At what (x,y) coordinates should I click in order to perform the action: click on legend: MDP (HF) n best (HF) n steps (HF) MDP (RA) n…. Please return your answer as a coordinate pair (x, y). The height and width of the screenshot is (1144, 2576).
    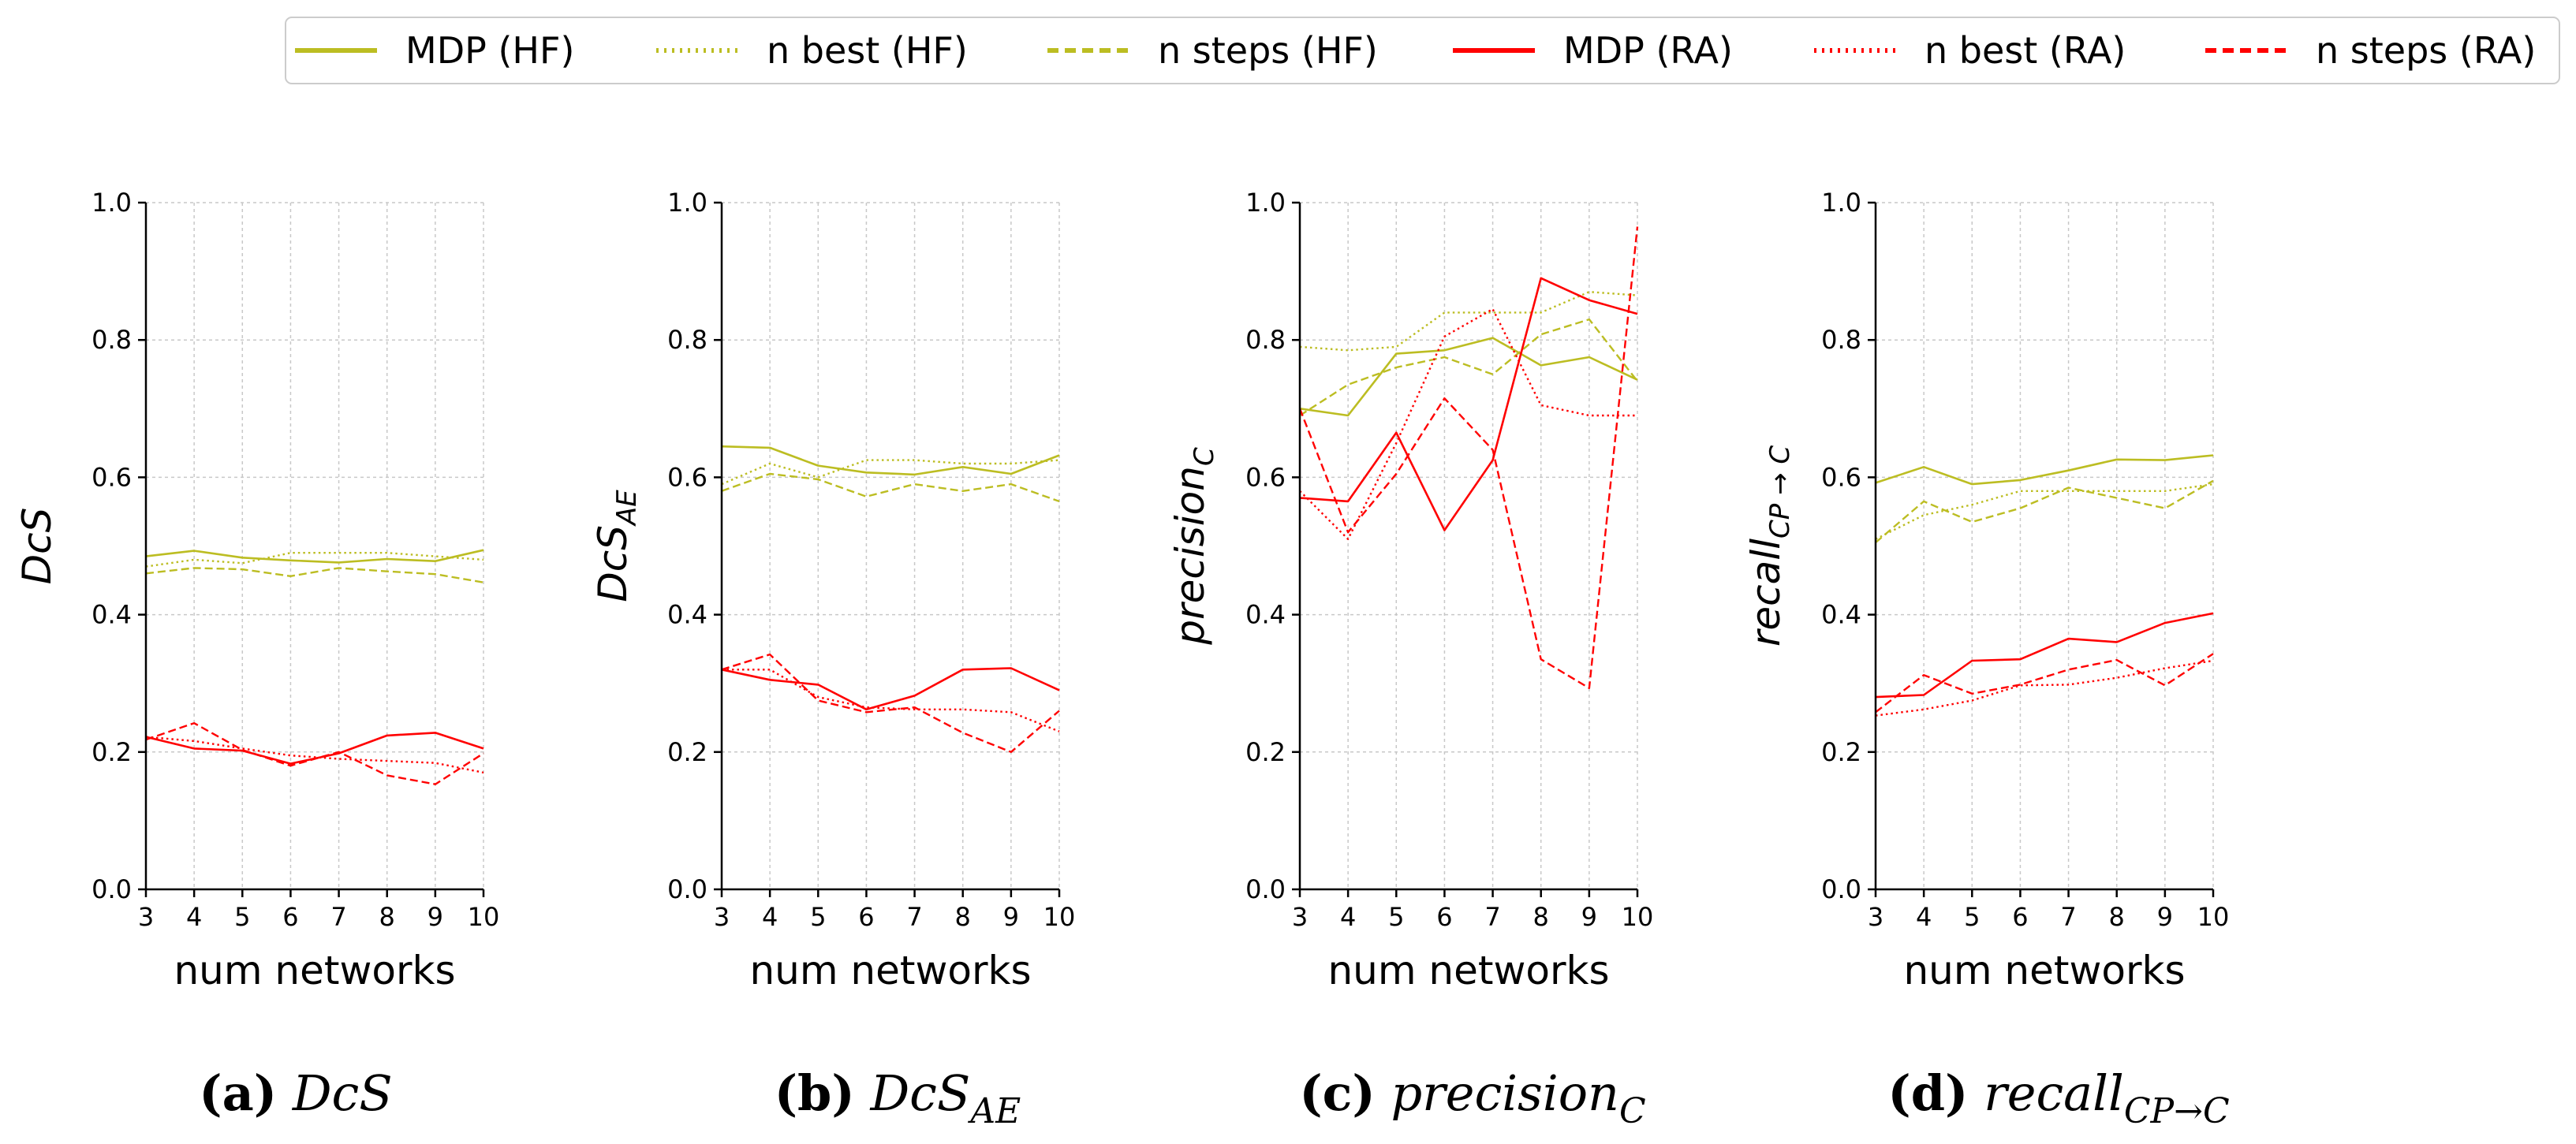
    Looking at the image, I should click on (1422, 51).